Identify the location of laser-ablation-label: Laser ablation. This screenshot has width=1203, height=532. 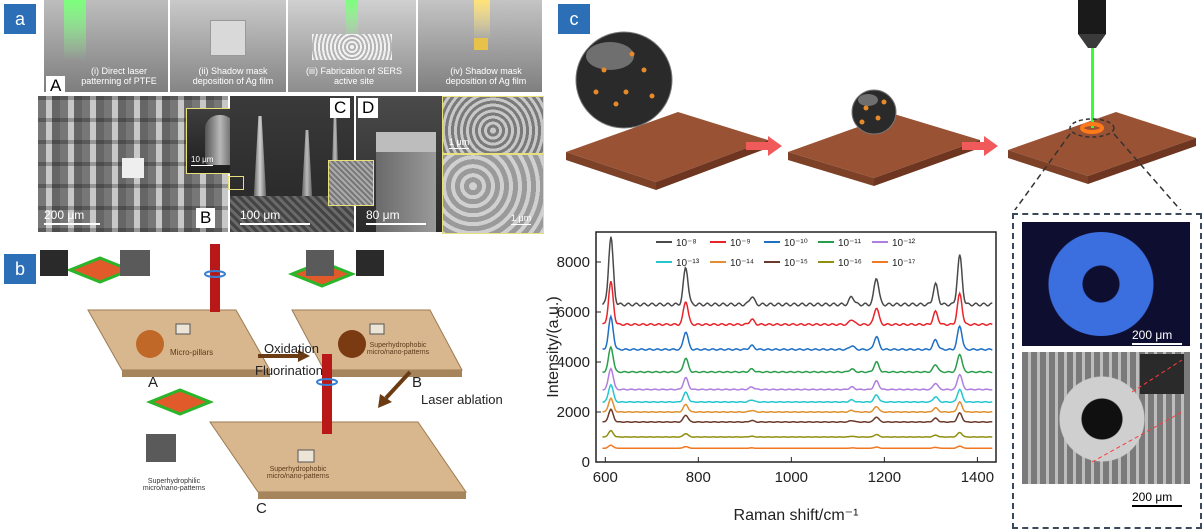
(462, 399).